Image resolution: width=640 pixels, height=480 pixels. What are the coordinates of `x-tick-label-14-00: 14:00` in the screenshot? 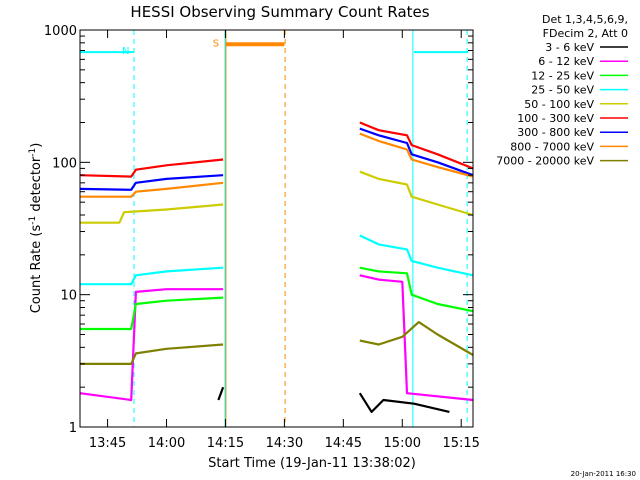 It's located at (166, 443).